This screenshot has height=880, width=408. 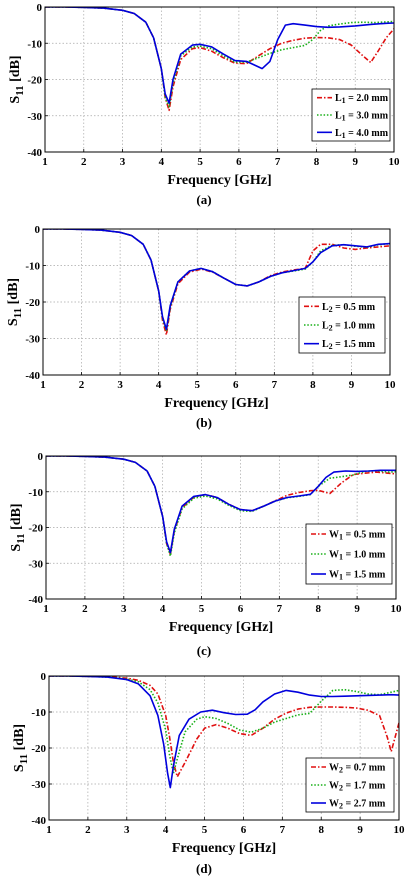 I want to click on panel-label: (b), so click(x=204, y=422).